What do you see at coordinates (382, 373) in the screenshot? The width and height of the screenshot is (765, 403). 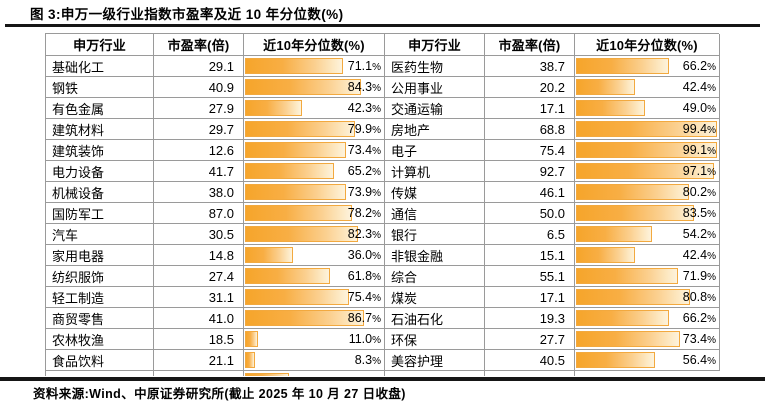 I see `clipped-partial-row` at bounding box center [382, 373].